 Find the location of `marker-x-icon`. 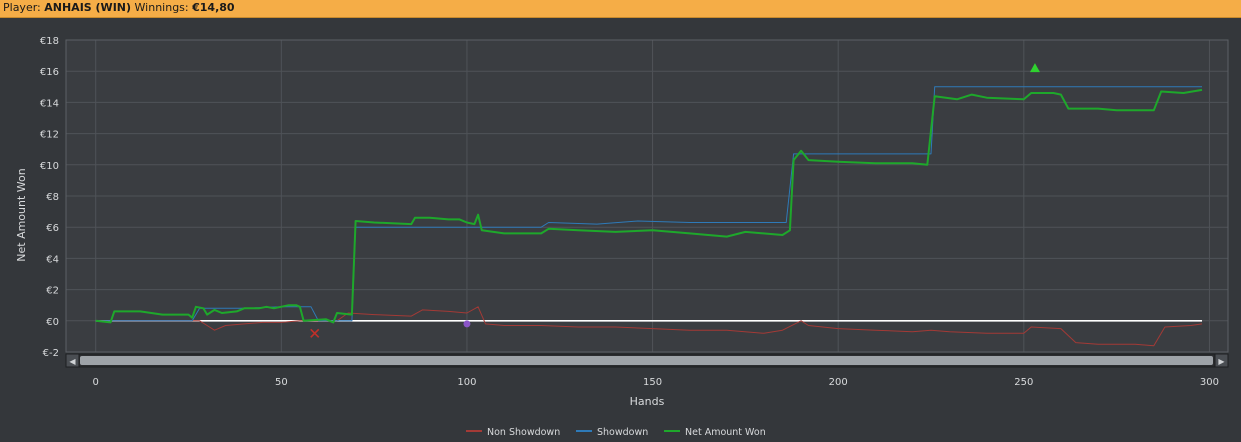

marker-x-icon is located at coordinates (315, 333).